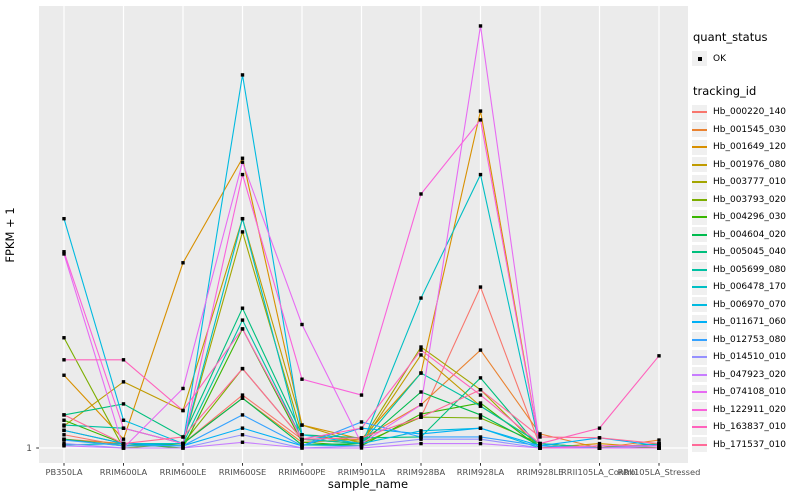 The width and height of the screenshot is (800, 500). What do you see at coordinates (421, 414) in the screenshot?
I see `data-point-Hb_004296_030-RRIM928BA` at bounding box center [421, 414].